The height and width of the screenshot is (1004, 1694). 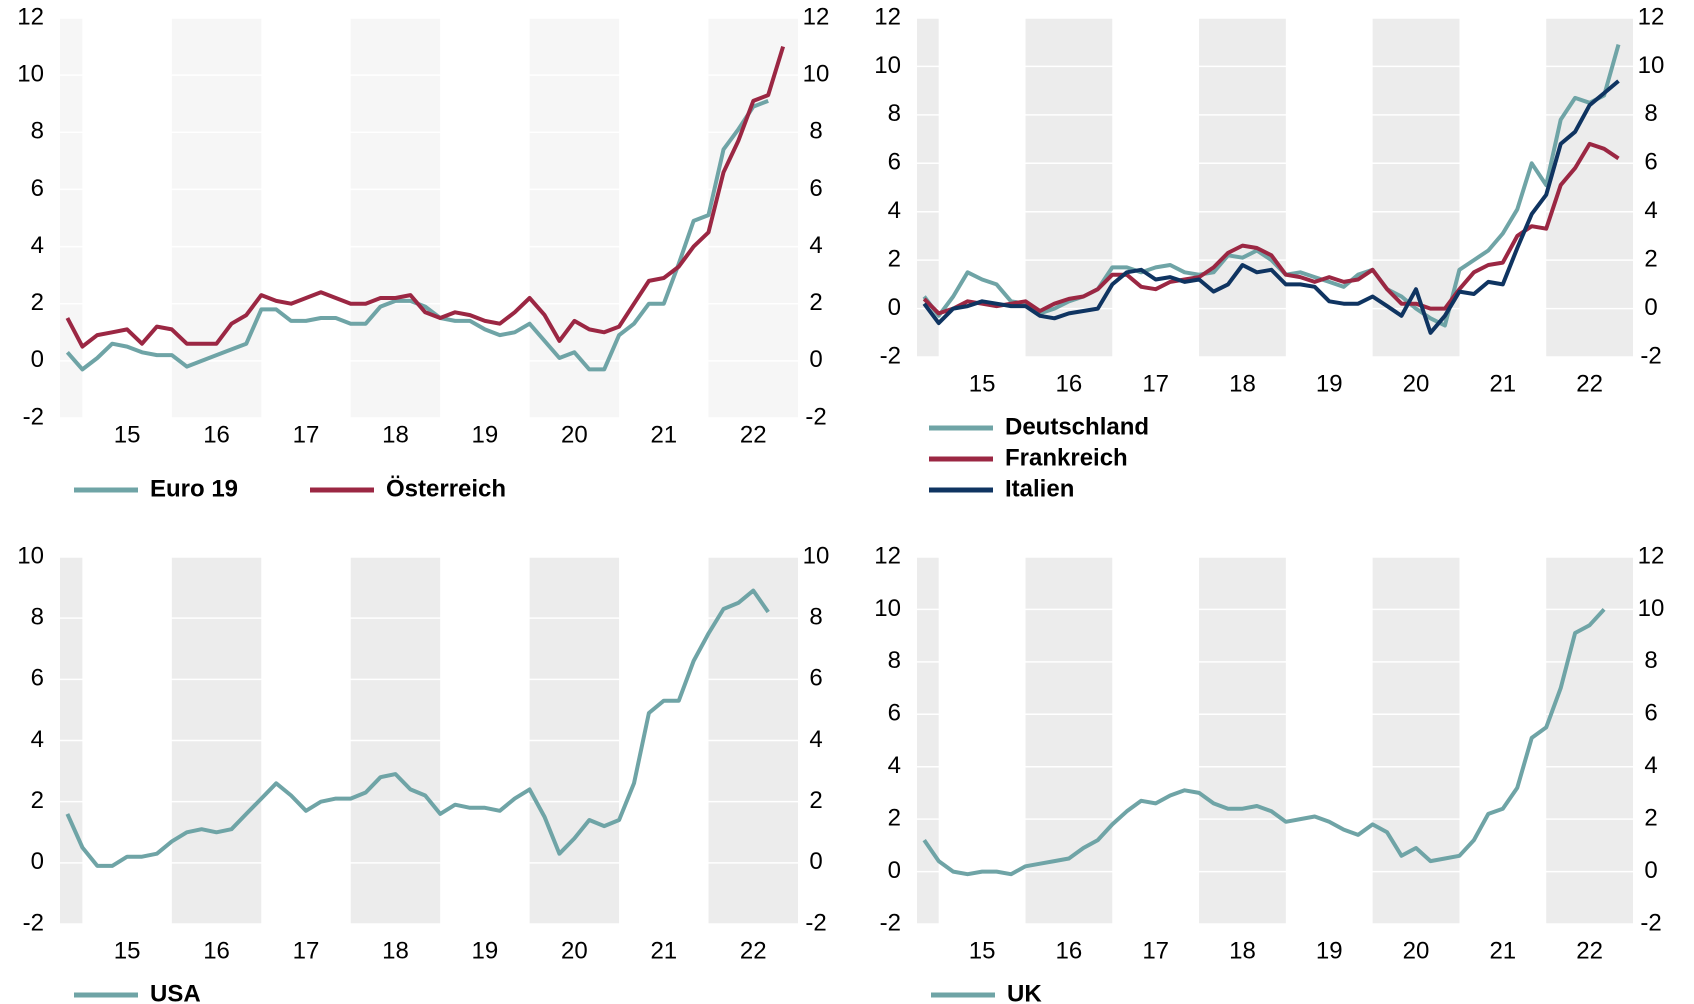 What do you see at coordinates (175, 992) in the screenshot?
I see `legend-label: USA` at bounding box center [175, 992].